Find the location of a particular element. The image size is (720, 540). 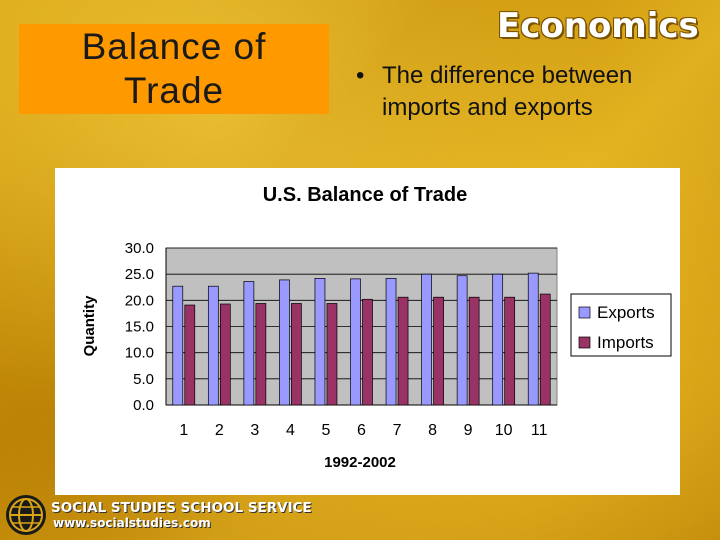

y-tick-label: 10.0 is located at coordinates (139, 353).